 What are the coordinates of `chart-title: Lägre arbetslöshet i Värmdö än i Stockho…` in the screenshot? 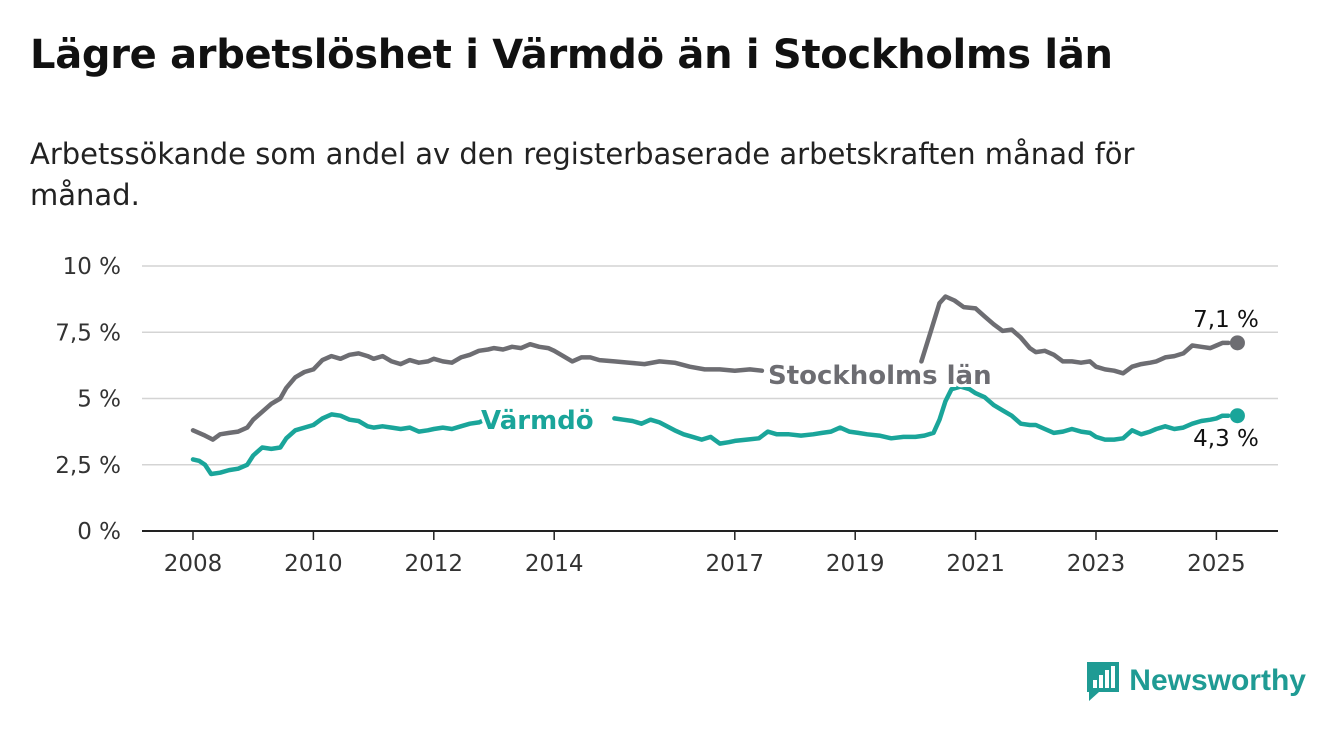 It's located at (571, 55).